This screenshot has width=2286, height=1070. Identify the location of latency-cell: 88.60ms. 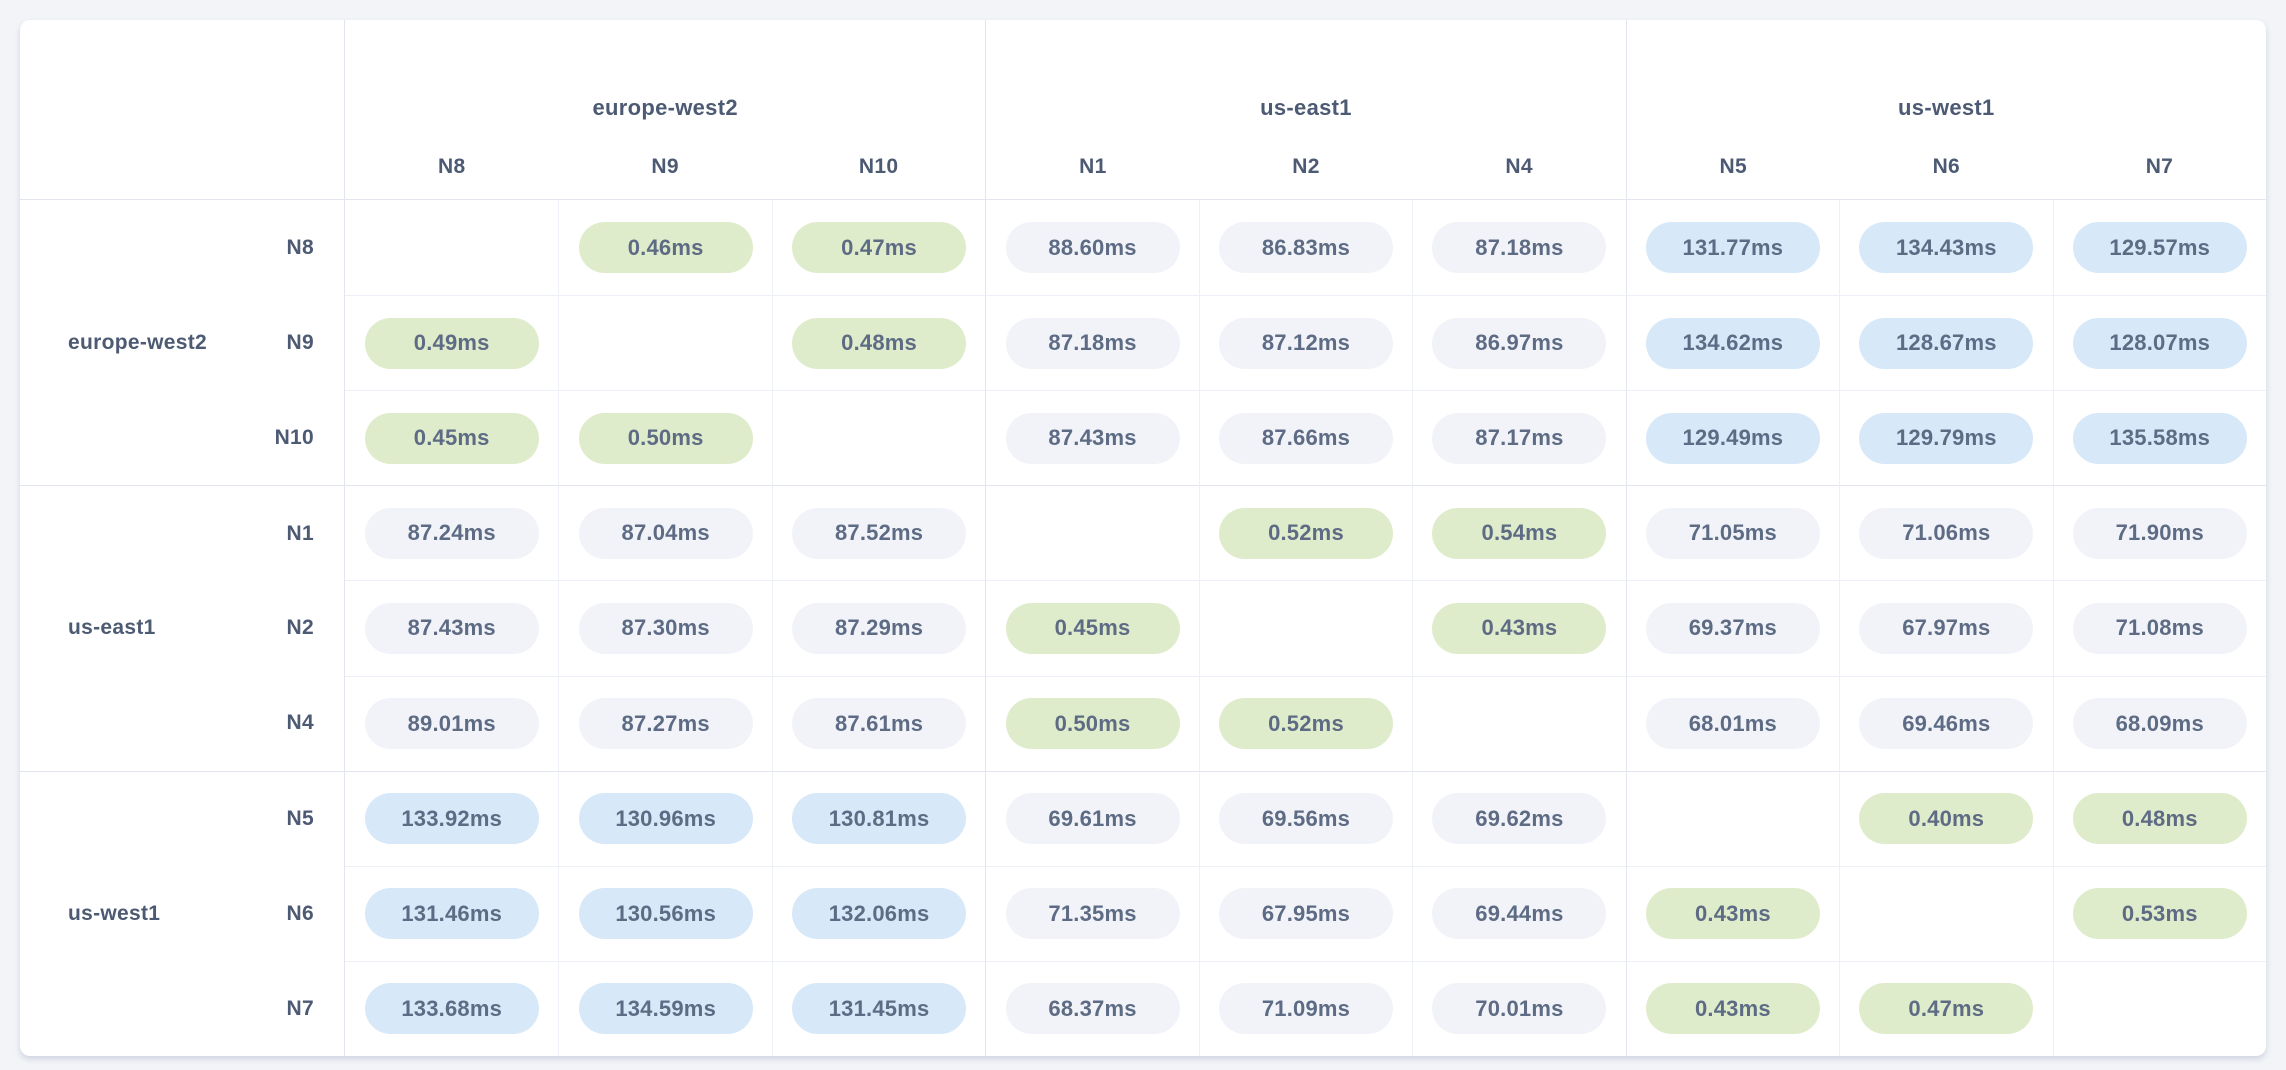
(1091, 248).